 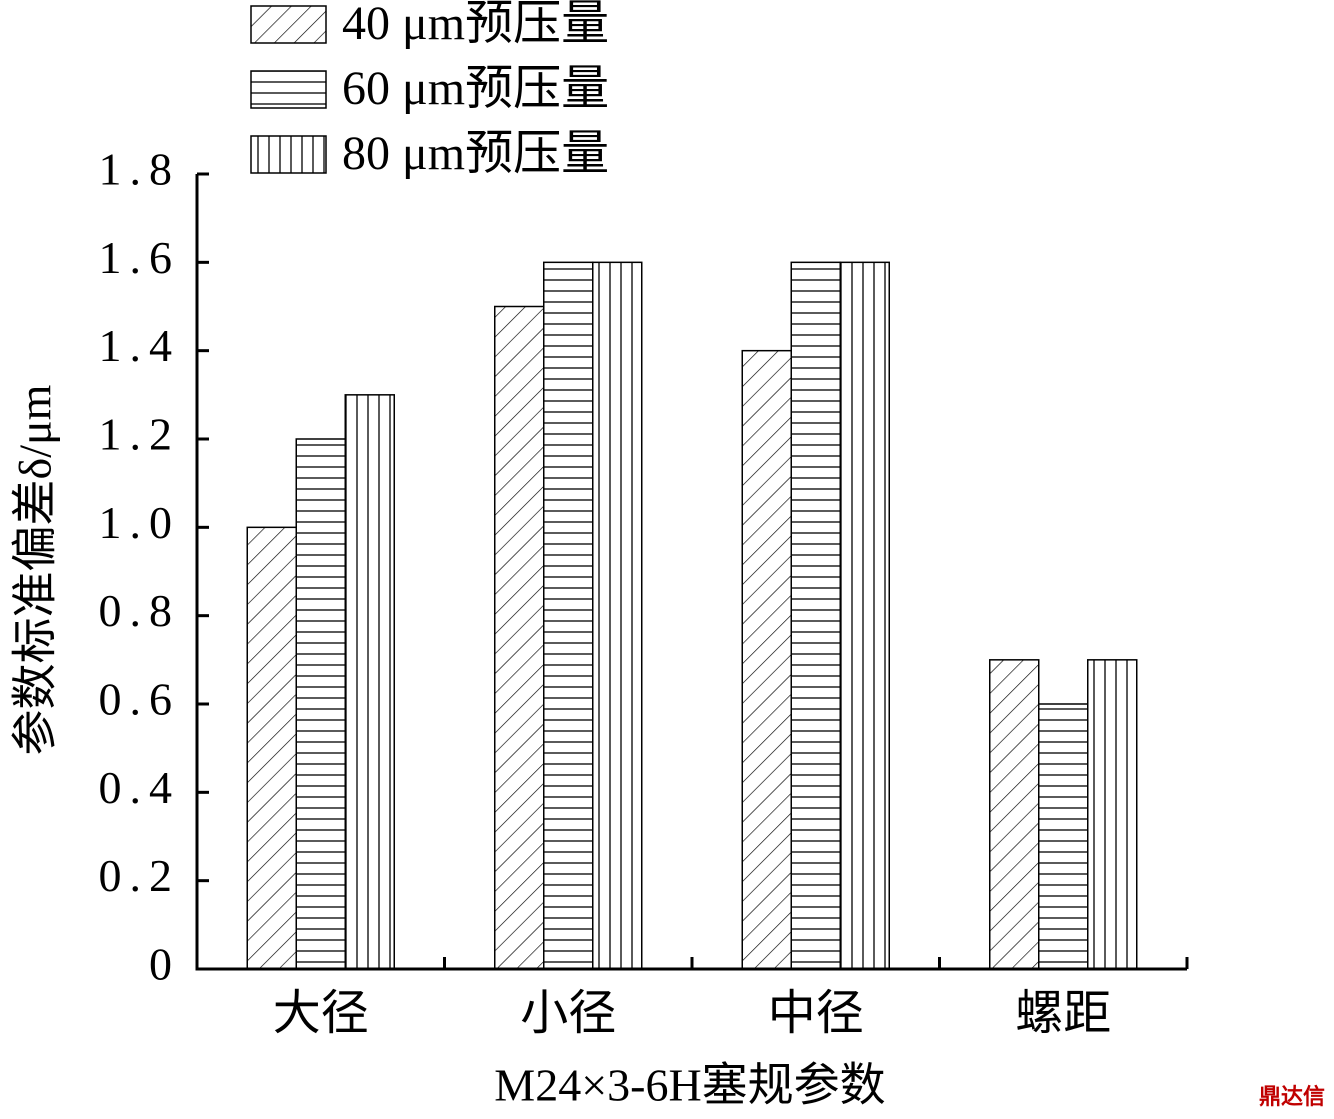 I want to click on y-tick-label: 1.6, so click(x=140, y=257).